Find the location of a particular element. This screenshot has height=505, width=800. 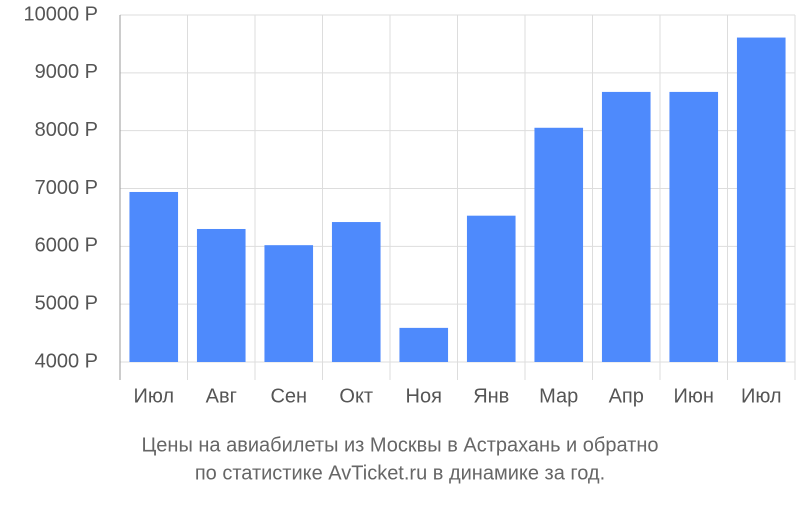

x-tick-label: Окт is located at coordinates (356, 396).